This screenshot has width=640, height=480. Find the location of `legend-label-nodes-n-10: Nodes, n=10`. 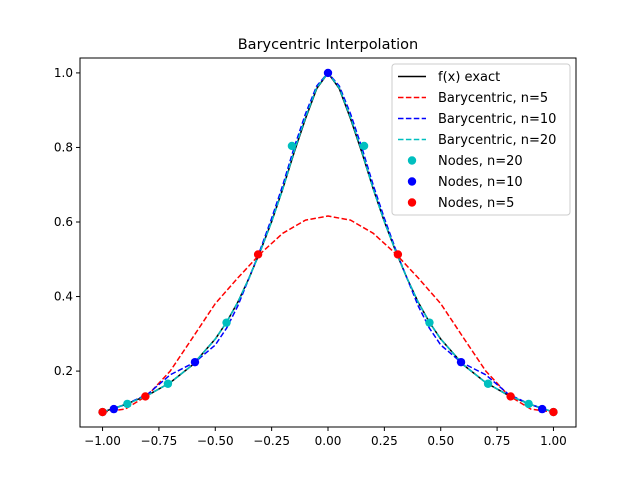

legend-label-nodes-n-10: Nodes, n=10 is located at coordinates (480, 182).